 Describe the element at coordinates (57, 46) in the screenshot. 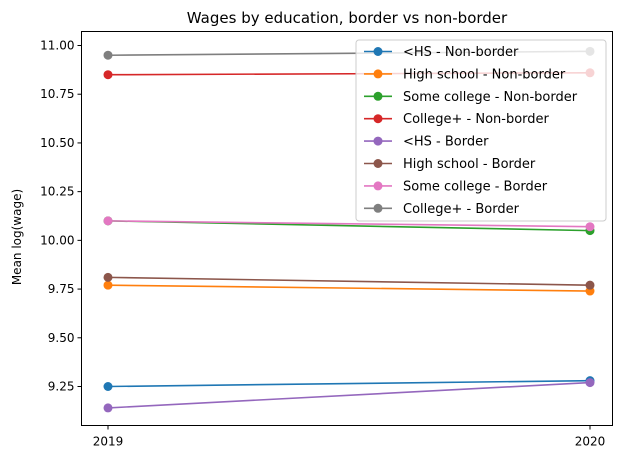

I see `y-tick-label: 11.00` at that location.